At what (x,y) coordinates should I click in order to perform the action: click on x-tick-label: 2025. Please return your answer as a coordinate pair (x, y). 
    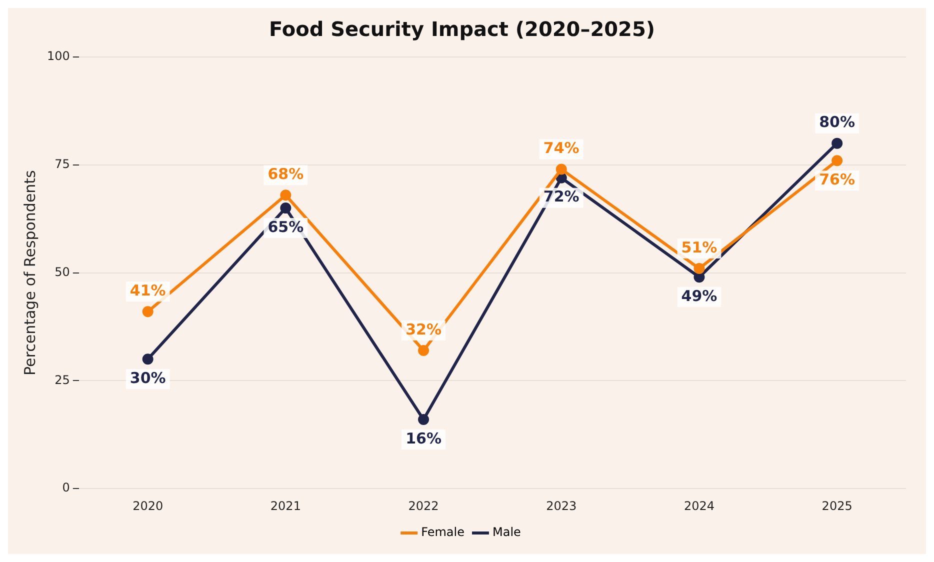
    Looking at the image, I should click on (837, 505).